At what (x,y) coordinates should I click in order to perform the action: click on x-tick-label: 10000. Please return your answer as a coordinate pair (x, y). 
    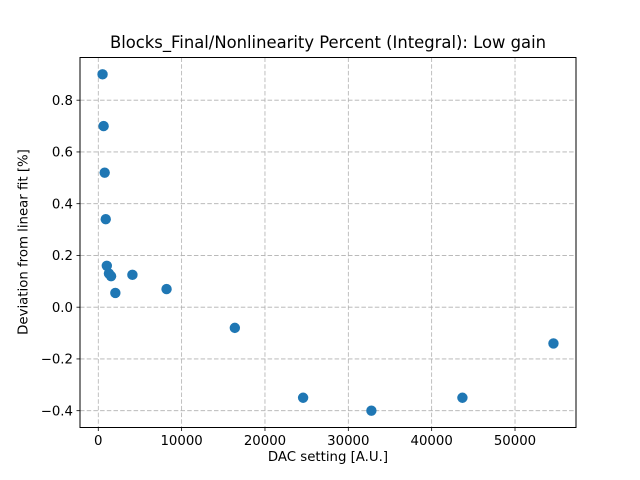
    Looking at the image, I should click on (181, 441).